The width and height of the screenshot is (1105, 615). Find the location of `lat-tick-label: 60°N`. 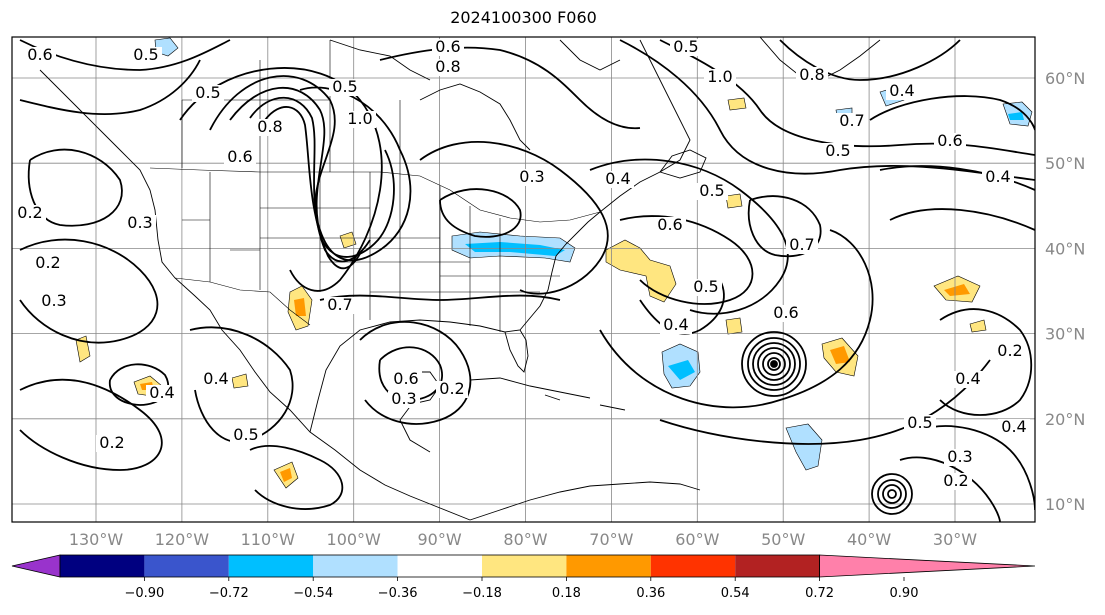

lat-tick-label: 60°N is located at coordinates (1065, 78).